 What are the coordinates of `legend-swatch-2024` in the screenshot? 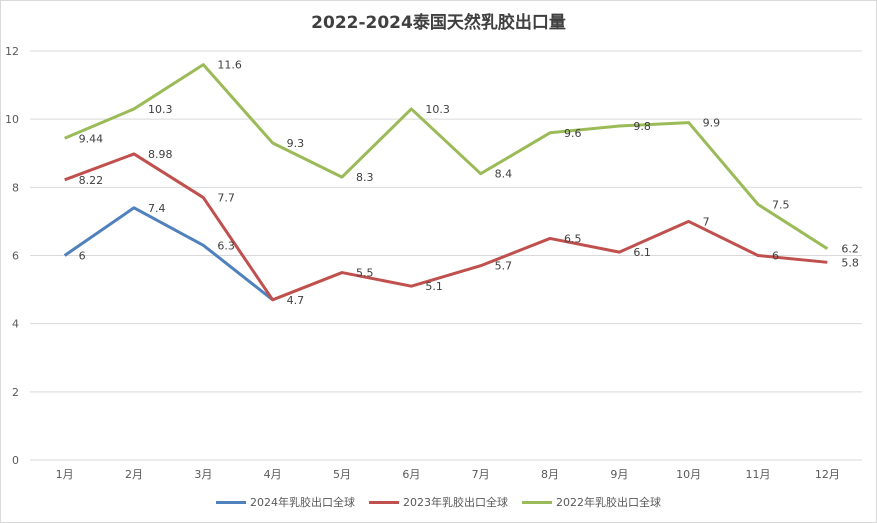 It's located at (231, 502).